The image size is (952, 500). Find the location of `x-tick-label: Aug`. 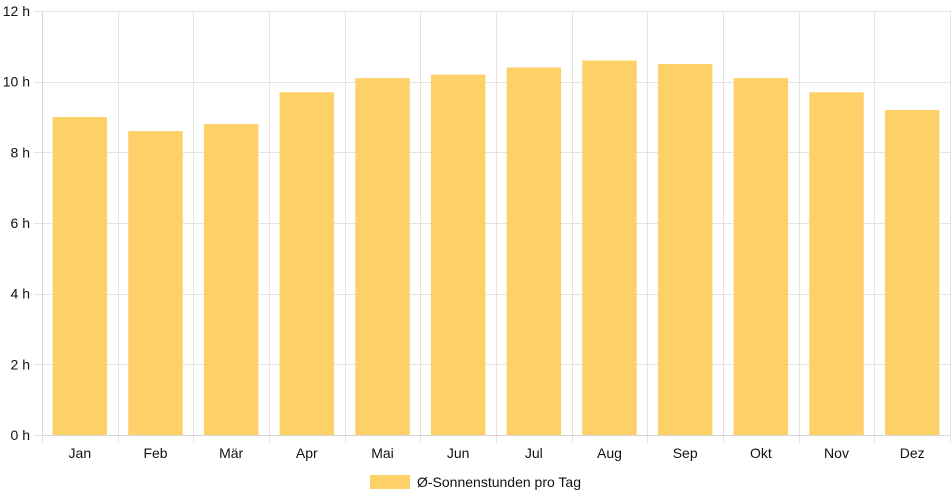

x-tick-label: Aug is located at coordinates (609, 453).